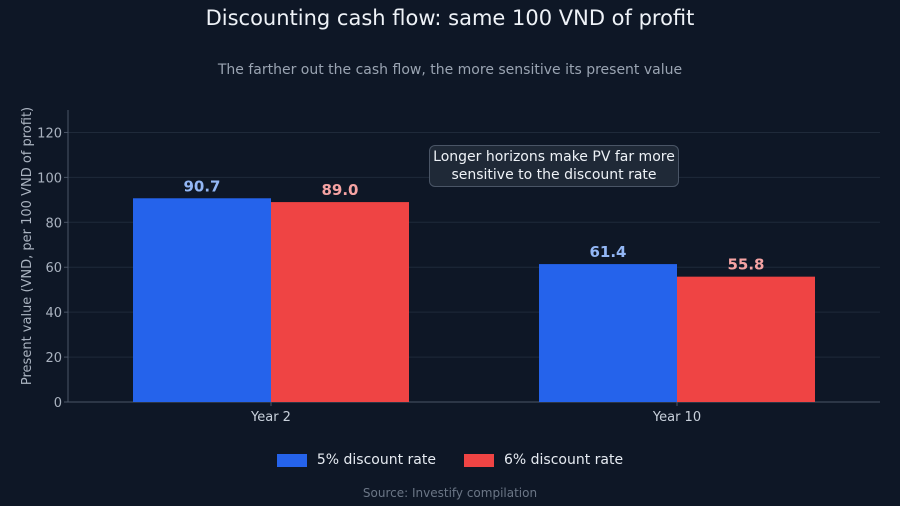 This screenshot has width=900, height=506. What do you see at coordinates (53, 358) in the screenshot?
I see `y-tick-label: 20` at bounding box center [53, 358].